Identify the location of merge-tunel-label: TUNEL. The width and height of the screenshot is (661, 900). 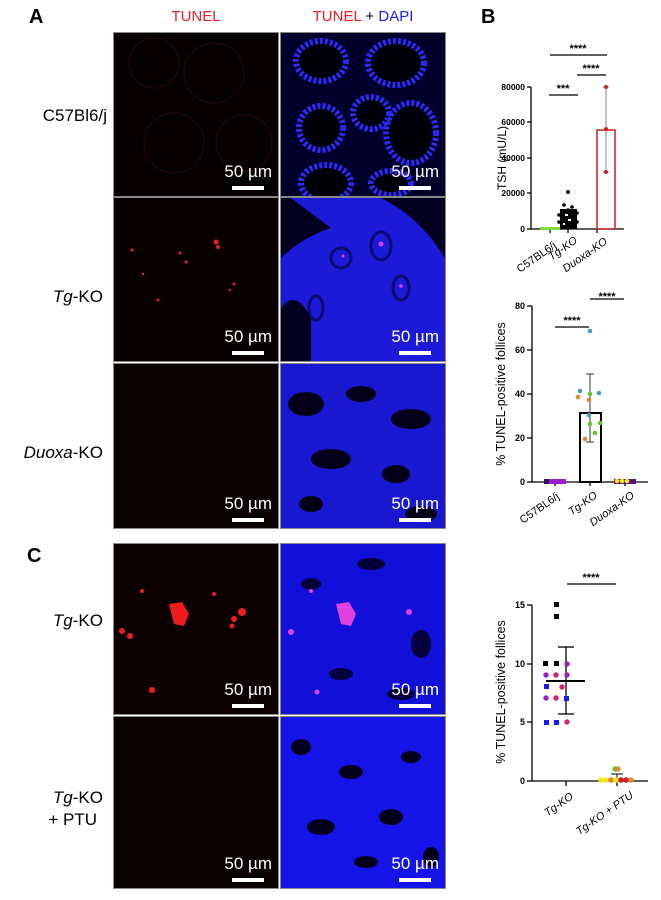
(337, 16).